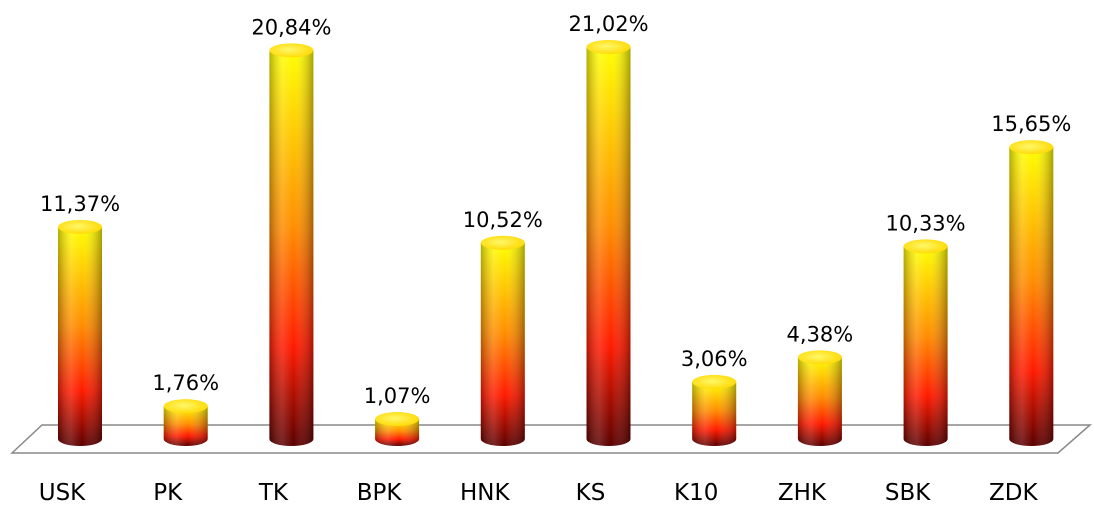  What do you see at coordinates (1031, 296) in the screenshot?
I see `bar-shade-zdk` at bounding box center [1031, 296].